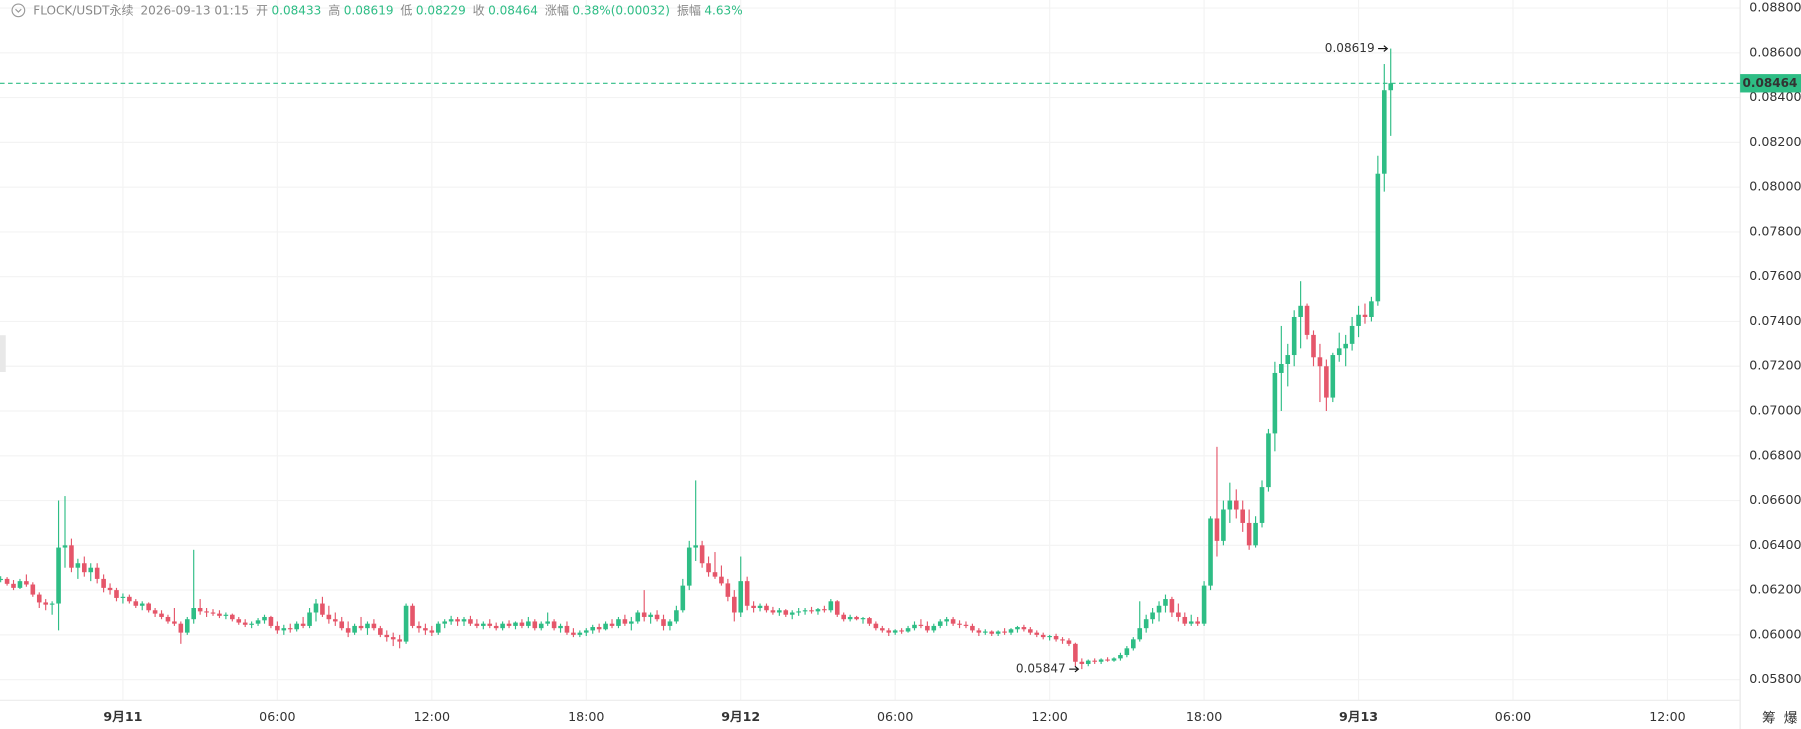 The image size is (1801, 729). I want to click on change-value: 0.38%(0.00032), so click(621, 10).